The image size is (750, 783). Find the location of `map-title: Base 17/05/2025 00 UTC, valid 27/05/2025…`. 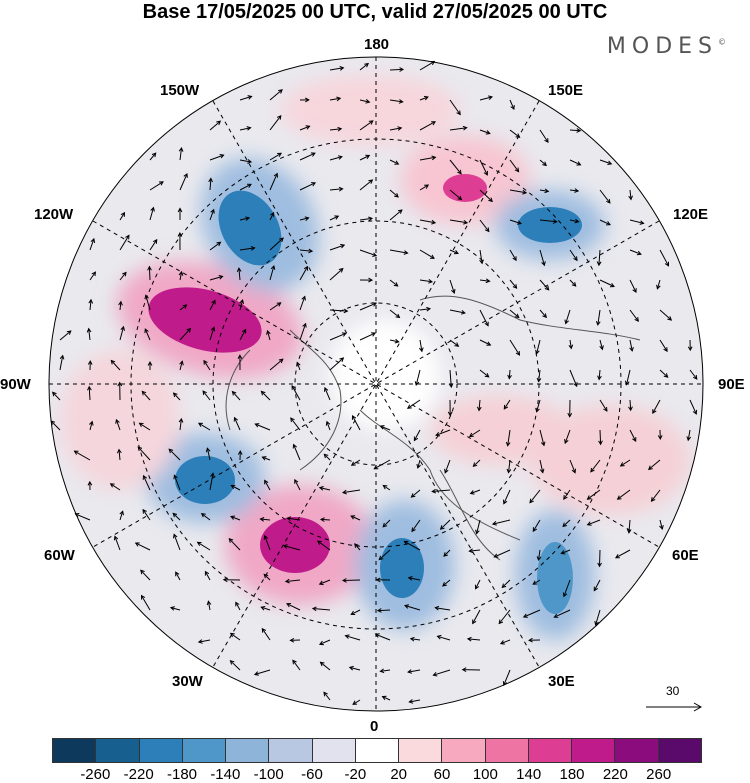

map-title: Base 17/05/2025 00 UTC, valid 27/05/2025… is located at coordinates (375, 12).